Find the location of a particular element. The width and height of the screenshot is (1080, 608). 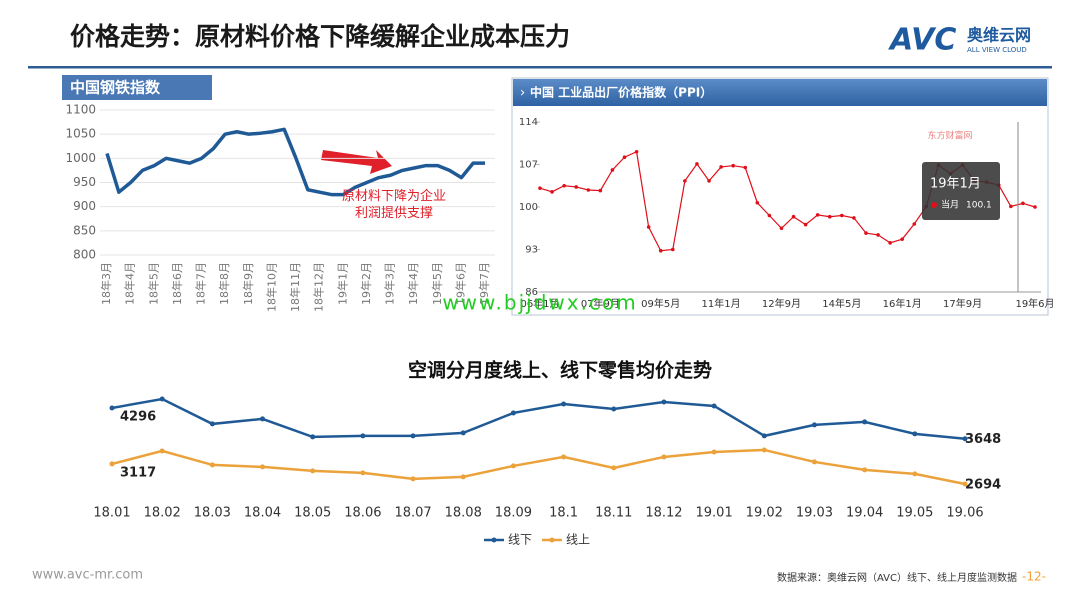

x-tick-label: 18.09 is located at coordinates (513, 513).